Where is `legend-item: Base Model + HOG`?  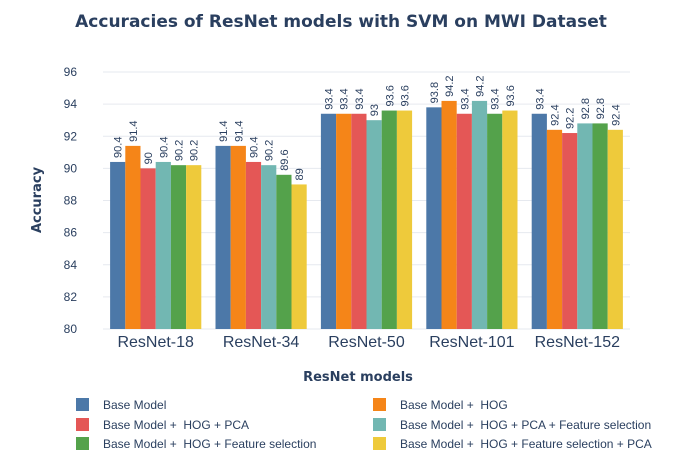 legend-item: Base Model + HOG is located at coordinates (440, 405).